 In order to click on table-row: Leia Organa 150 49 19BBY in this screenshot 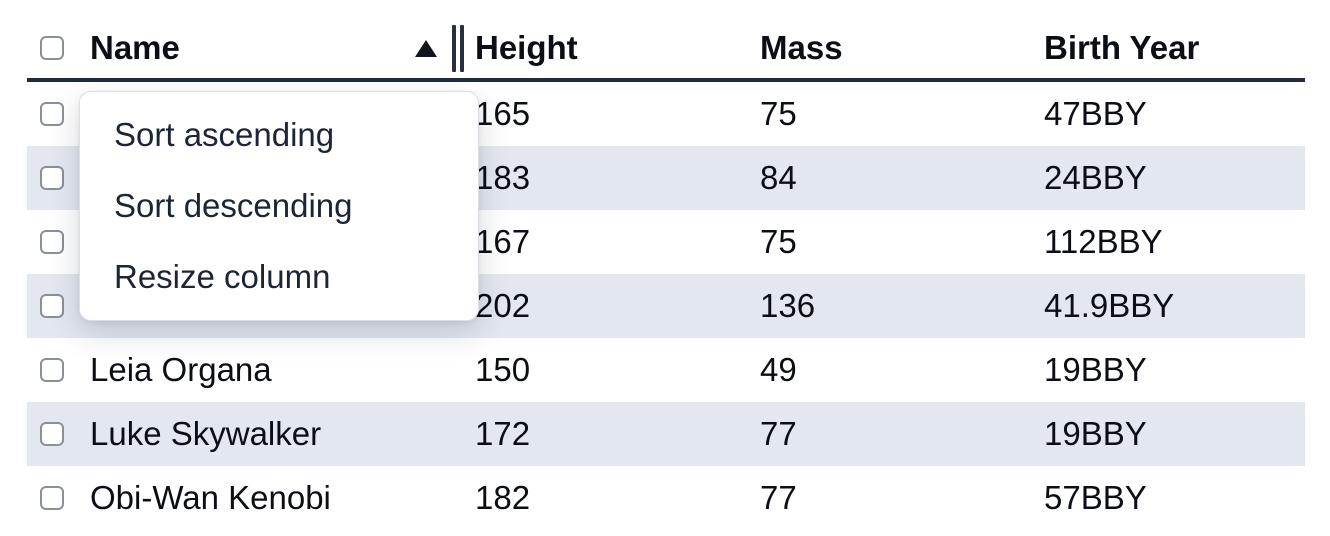, I will do `click(666, 370)`.